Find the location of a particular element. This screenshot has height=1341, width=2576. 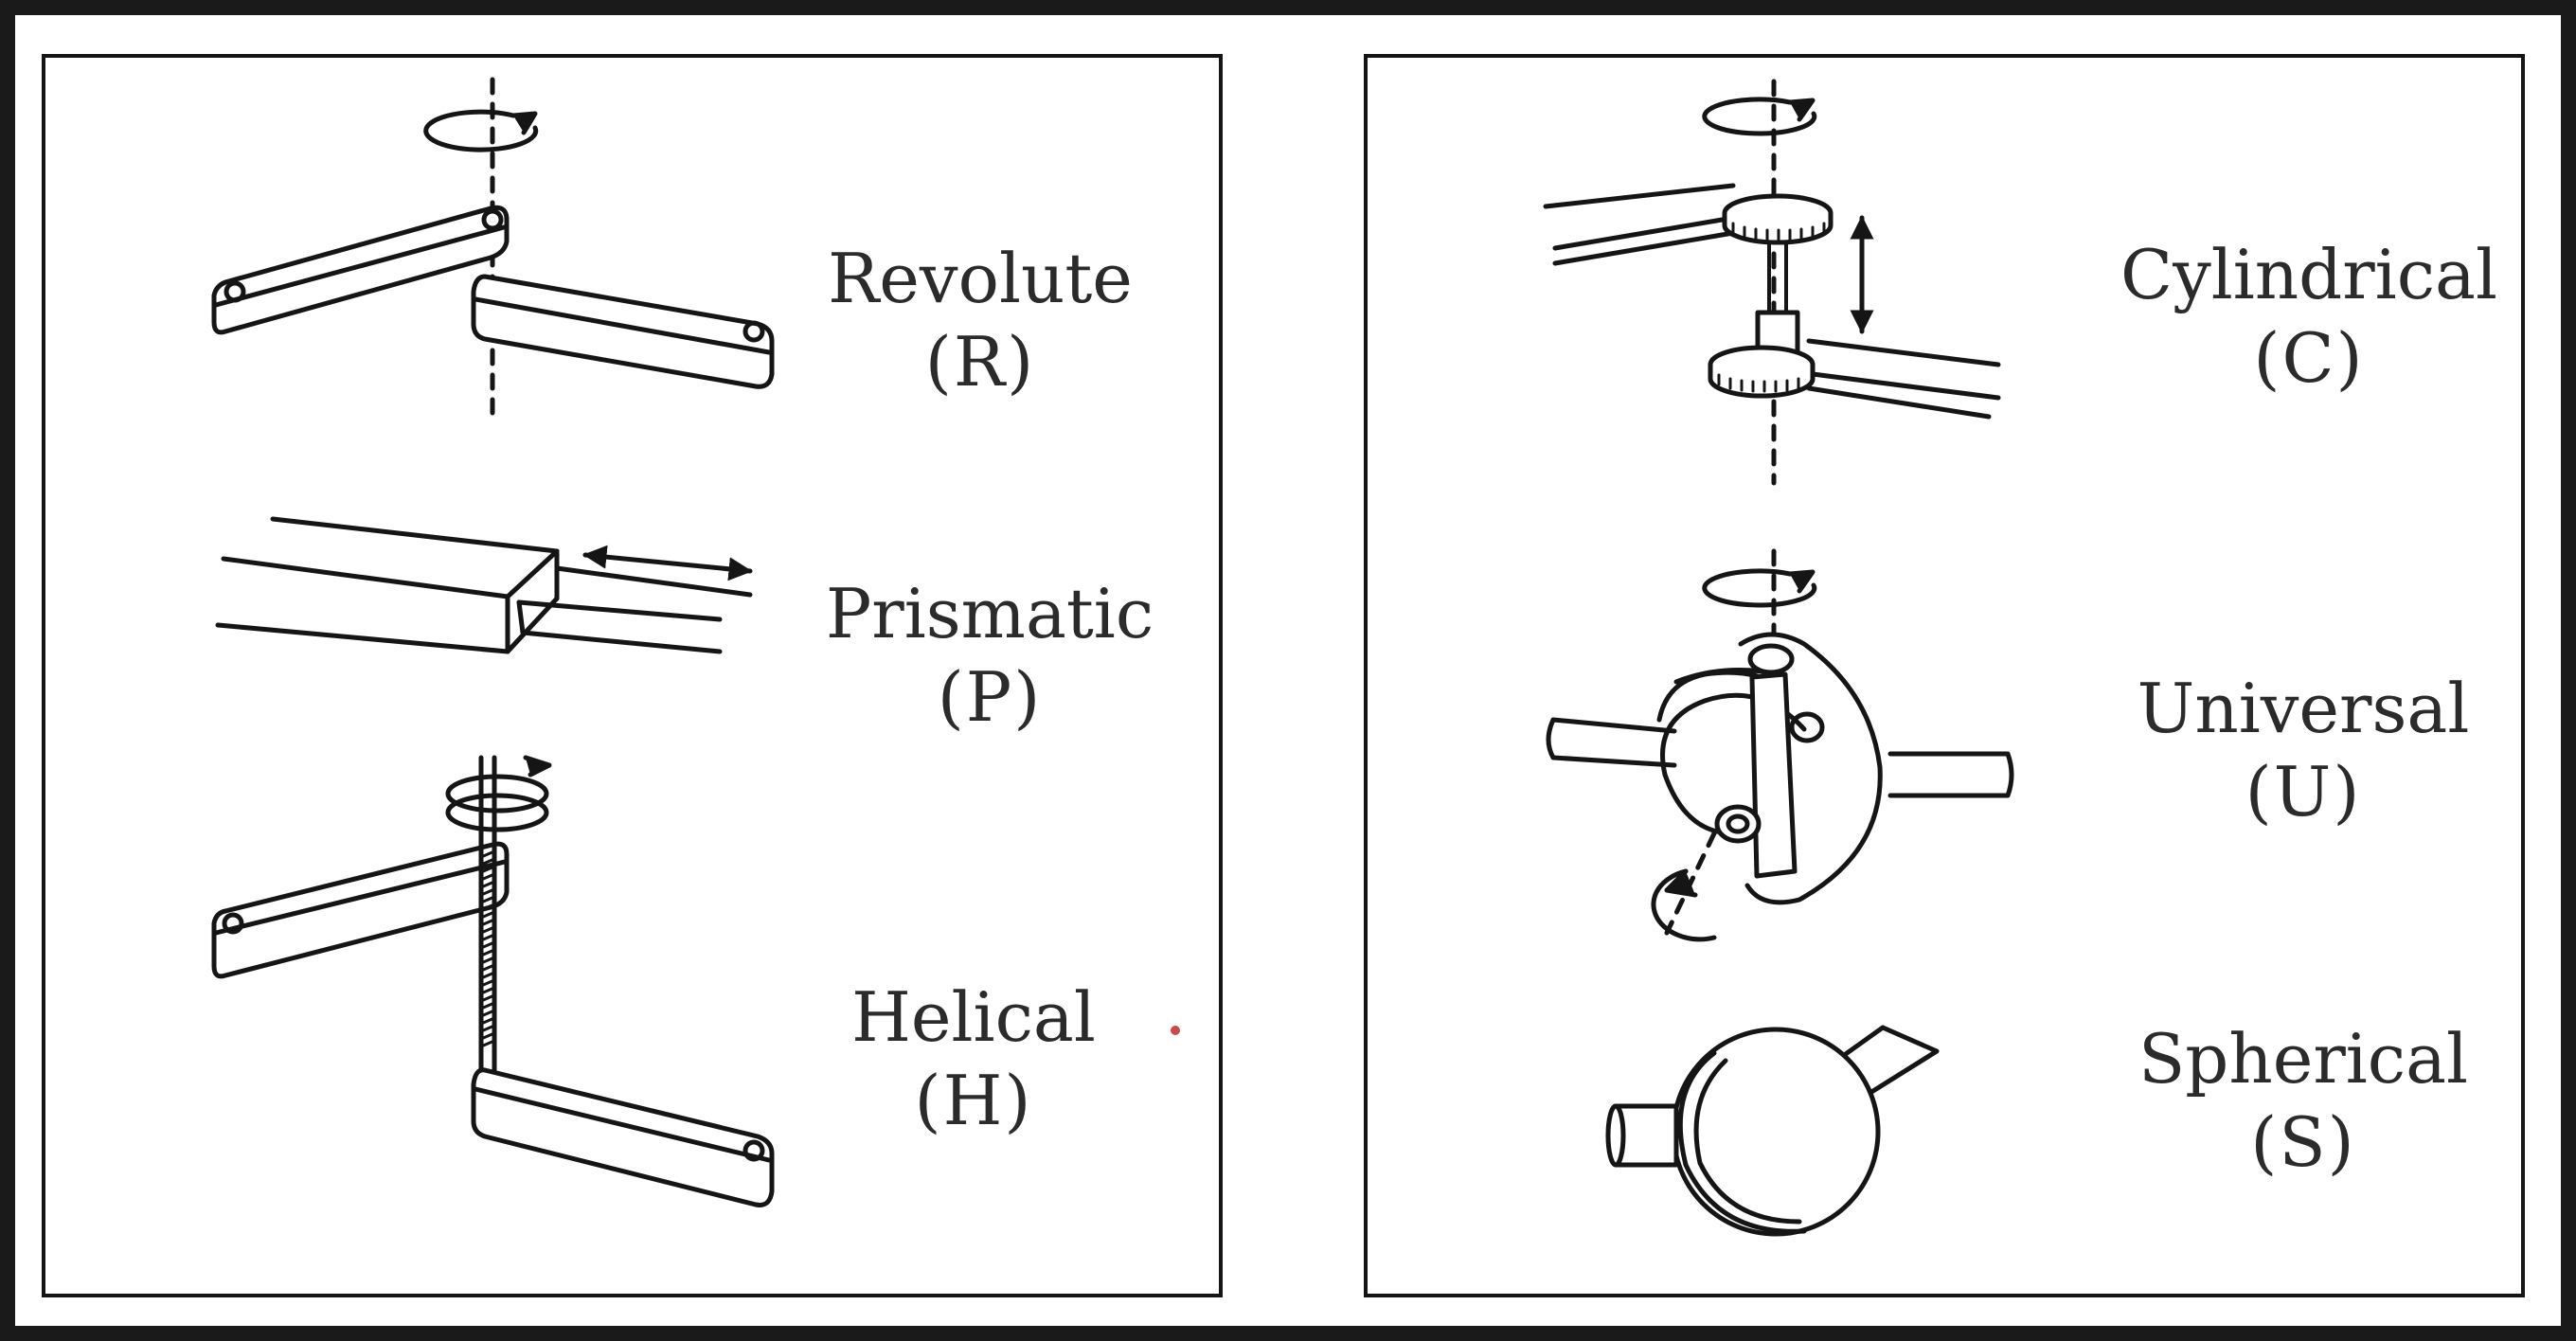

universal-symbol: (U) is located at coordinates (2303, 791).